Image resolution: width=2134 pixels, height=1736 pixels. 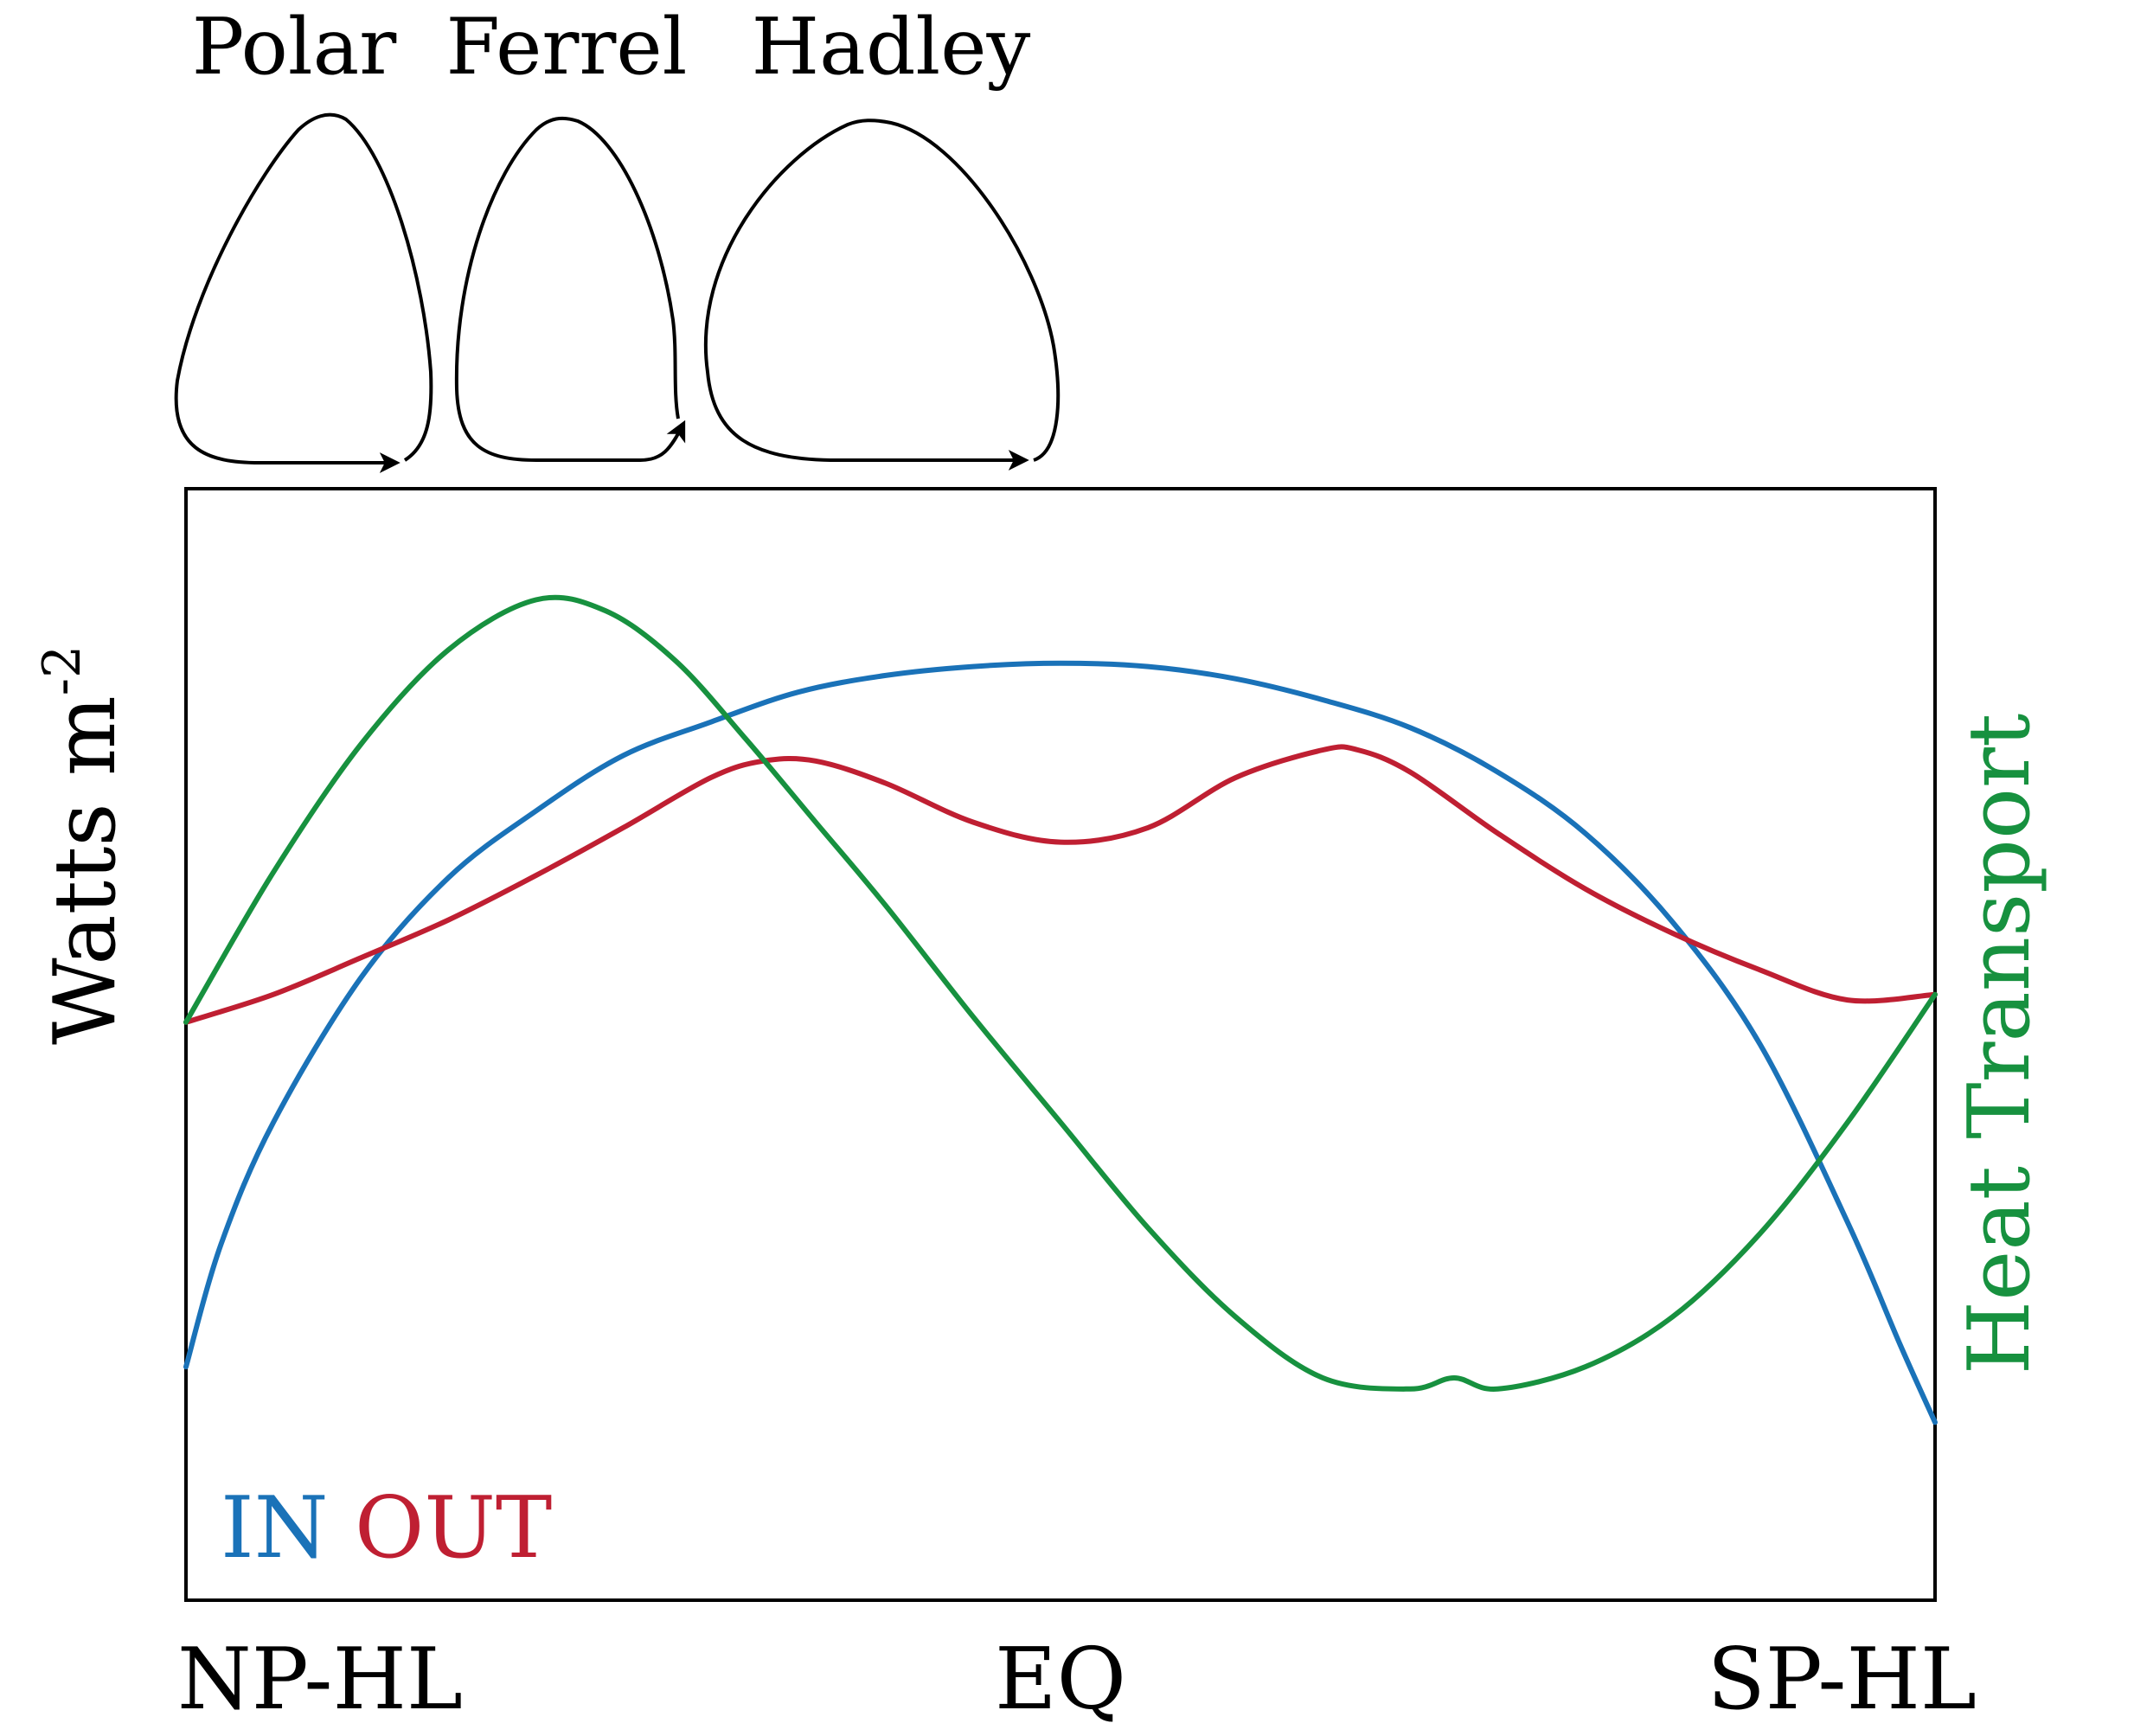 I want to click on hadley-cell-loop, so click(x=882, y=295).